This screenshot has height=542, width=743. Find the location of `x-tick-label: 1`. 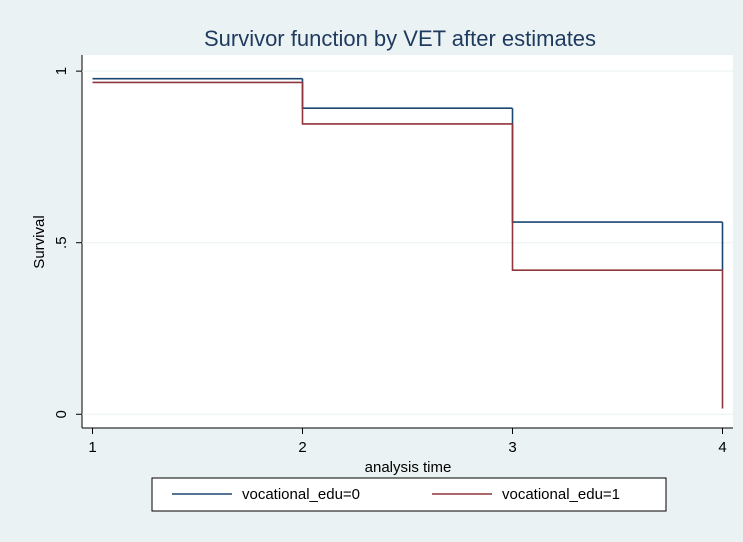

x-tick-label: 1 is located at coordinates (92, 447).